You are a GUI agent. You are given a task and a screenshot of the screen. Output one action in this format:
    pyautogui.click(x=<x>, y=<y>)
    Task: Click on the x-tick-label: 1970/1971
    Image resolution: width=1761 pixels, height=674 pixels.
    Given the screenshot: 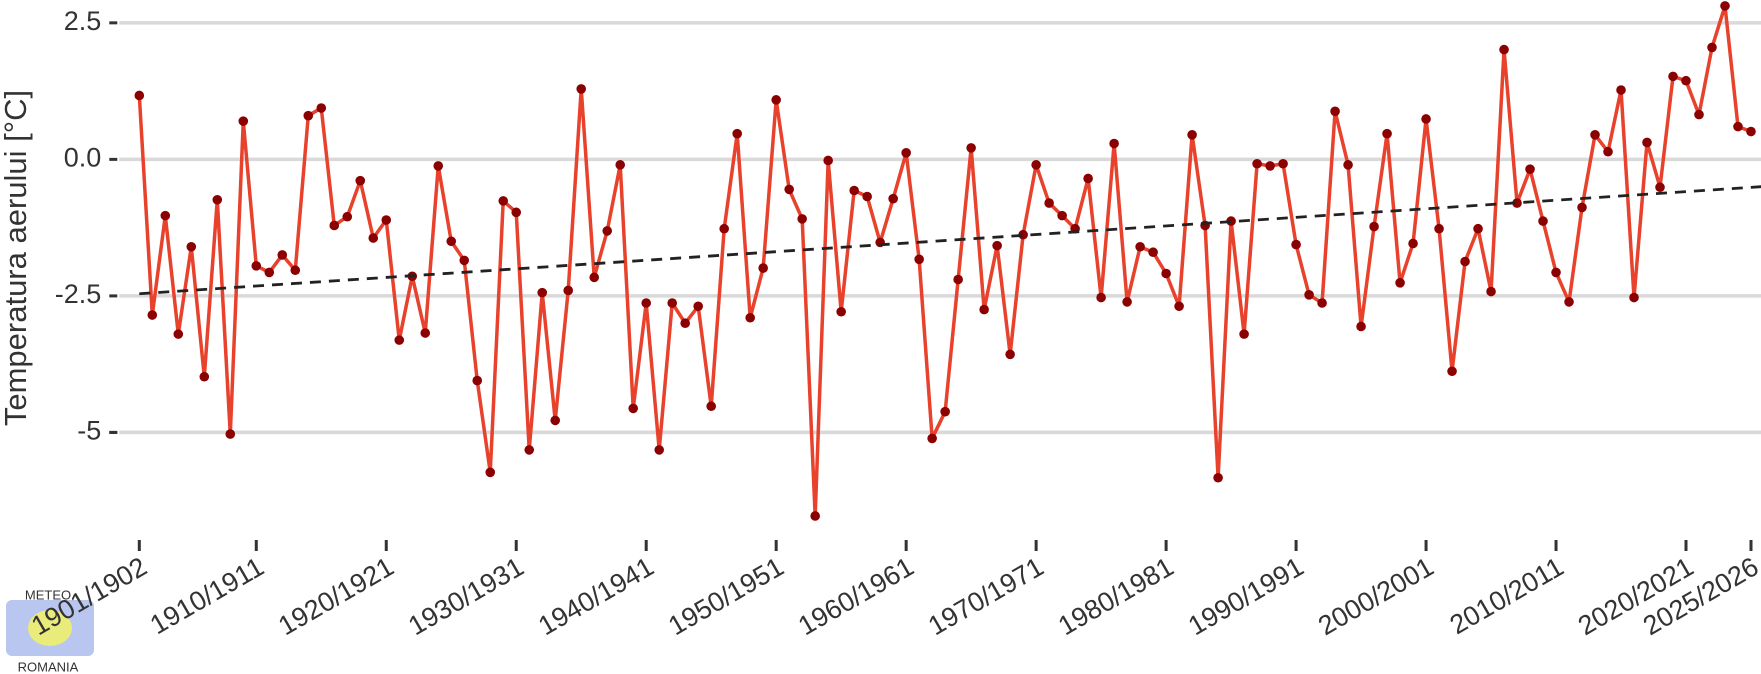 What is the action you would take?
    pyautogui.click(x=986, y=596)
    